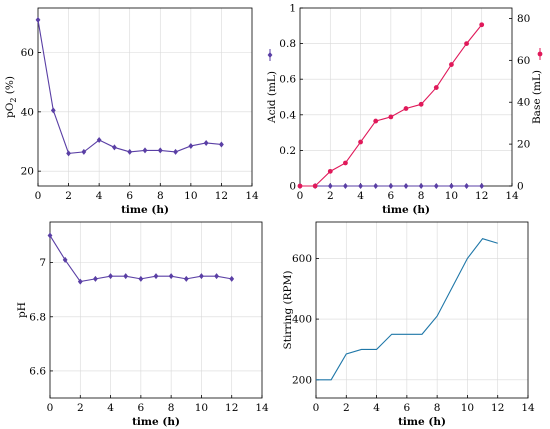 The image size is (550, 429). What do you see at coordinates (302, 320) in the screenshot?
I see `y-tick-label: 400` at bounding box center [302, 320].